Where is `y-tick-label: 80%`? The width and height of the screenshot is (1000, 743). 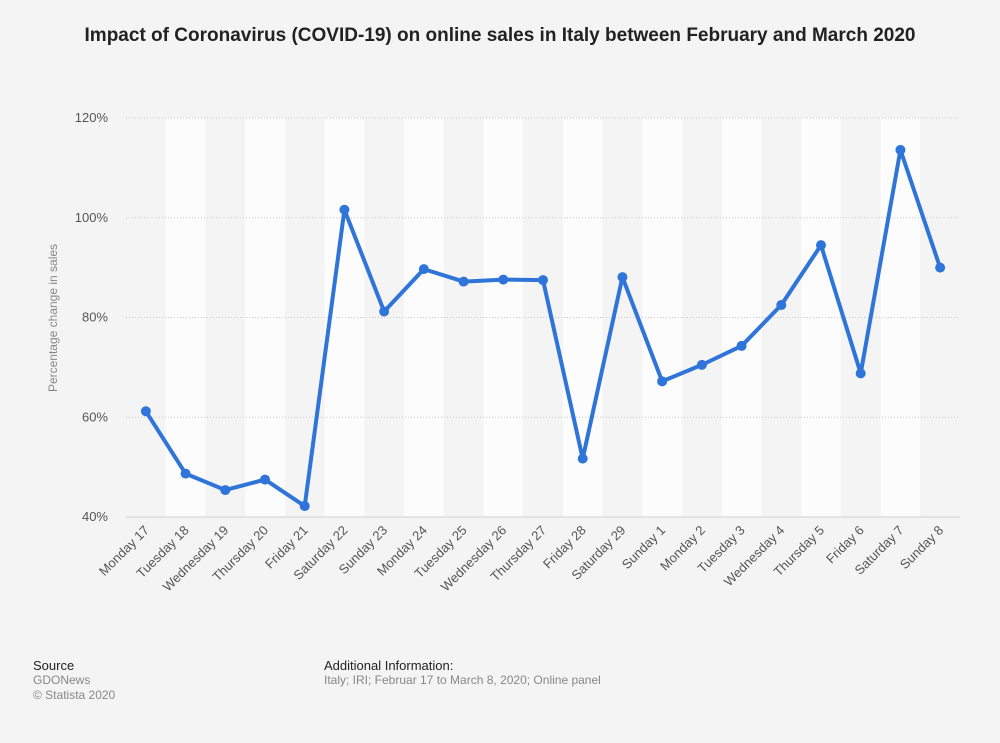 y-tick-label: 80% is located at coordinates (95, 317).